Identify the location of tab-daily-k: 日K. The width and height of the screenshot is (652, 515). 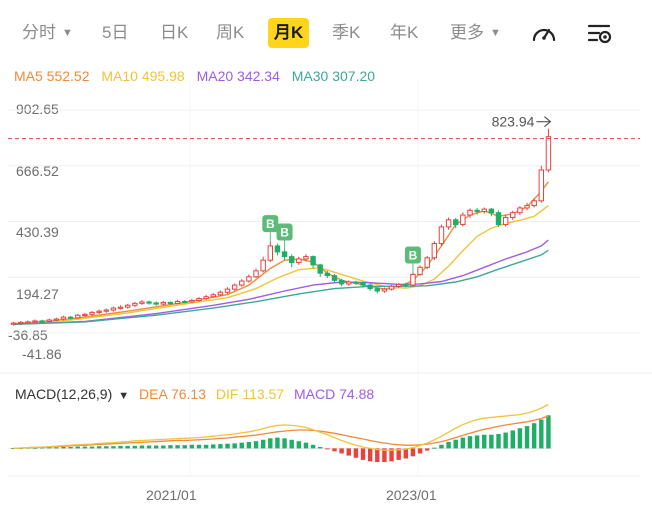
(174, 33).